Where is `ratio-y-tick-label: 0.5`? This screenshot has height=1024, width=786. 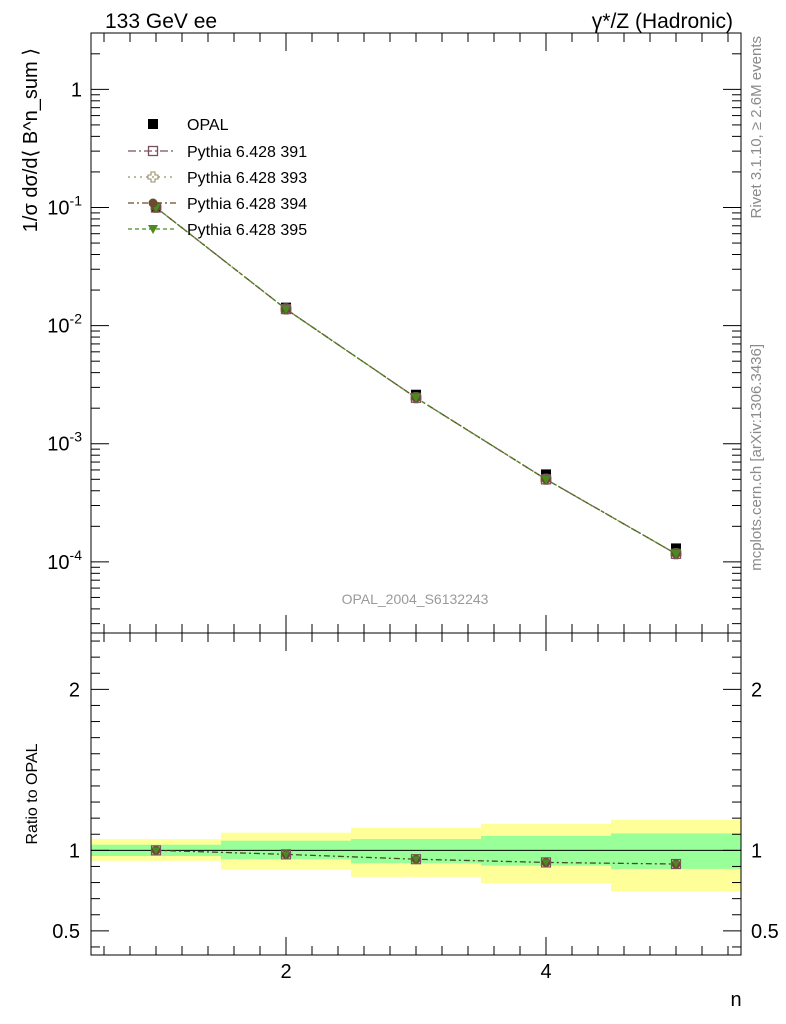
ratio-y-tick-label: 0.5 is located at coordinates (66, 932).